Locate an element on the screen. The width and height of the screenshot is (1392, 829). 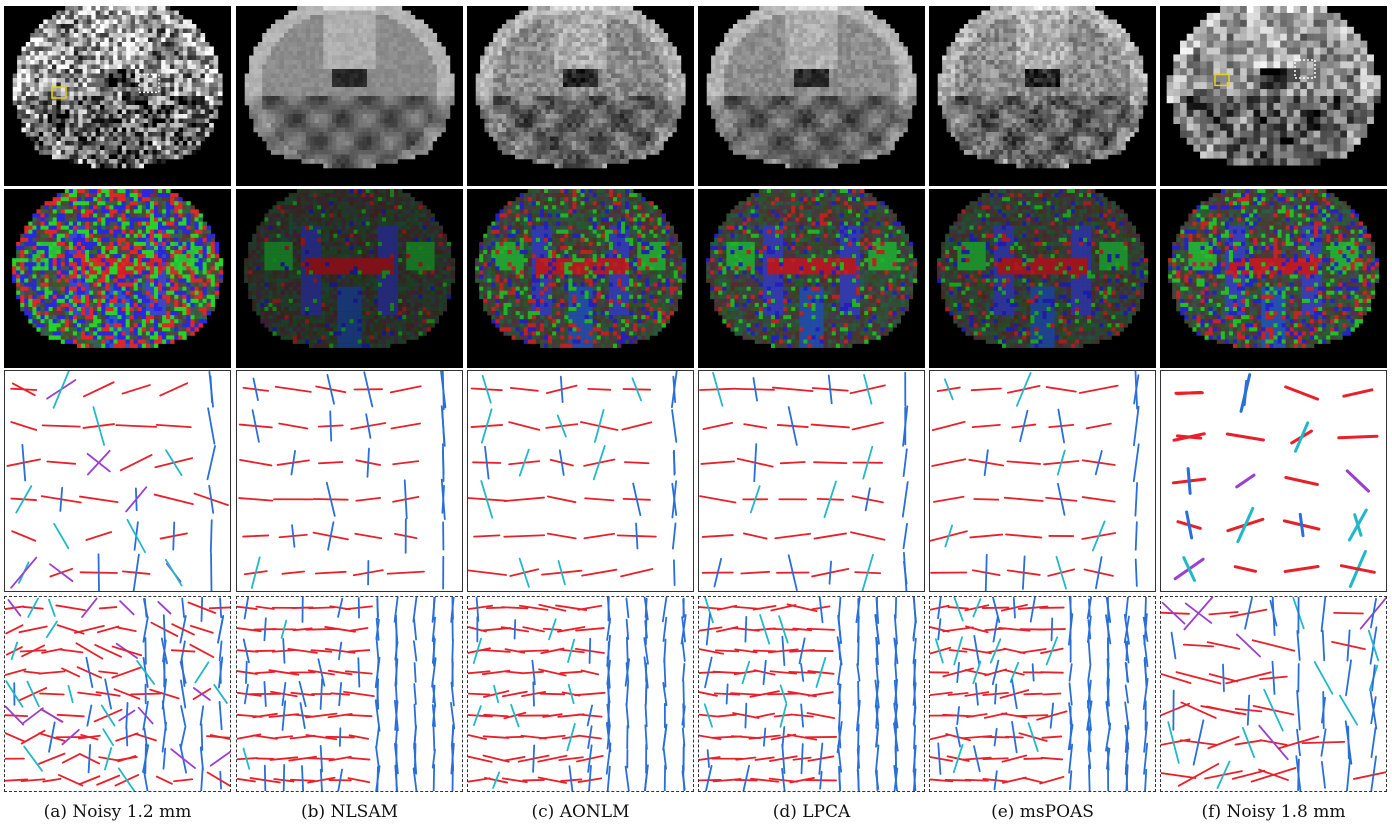
subfigure-caption: (c) AONLM is located at coordinates (580, 812).